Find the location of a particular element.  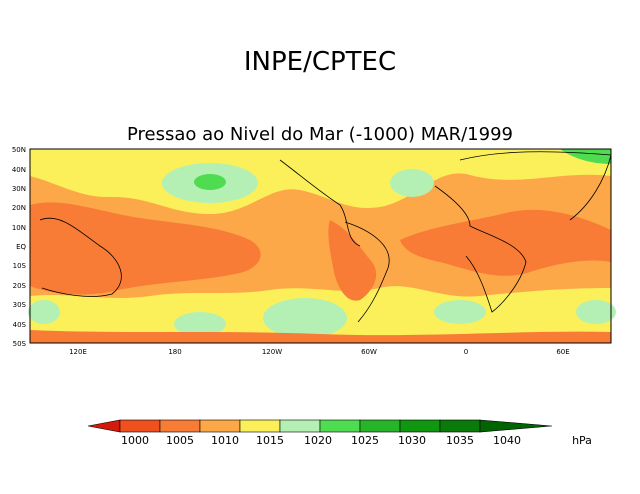

legend-level: 1015 is located at coordinates (270, 440).